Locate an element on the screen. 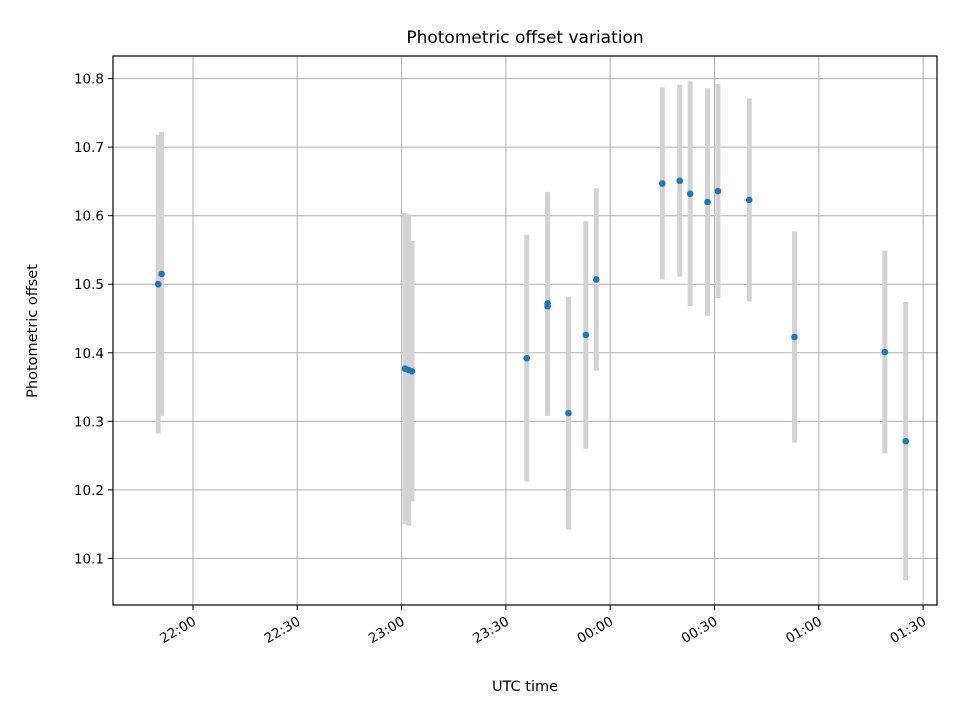 The image size is (960, 720). x-tick-label: 22:30 is located at coordinates (283, 630).